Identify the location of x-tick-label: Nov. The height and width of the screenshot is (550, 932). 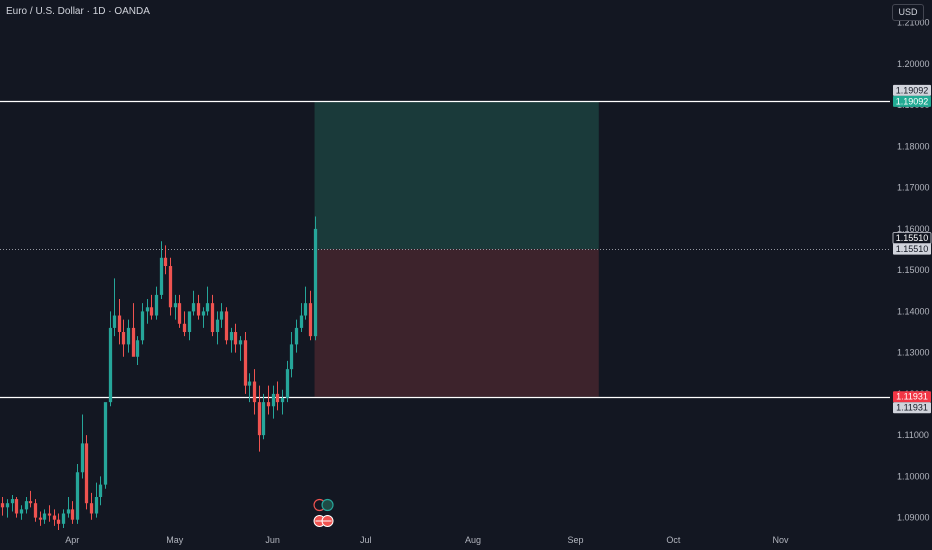
(780, 540).